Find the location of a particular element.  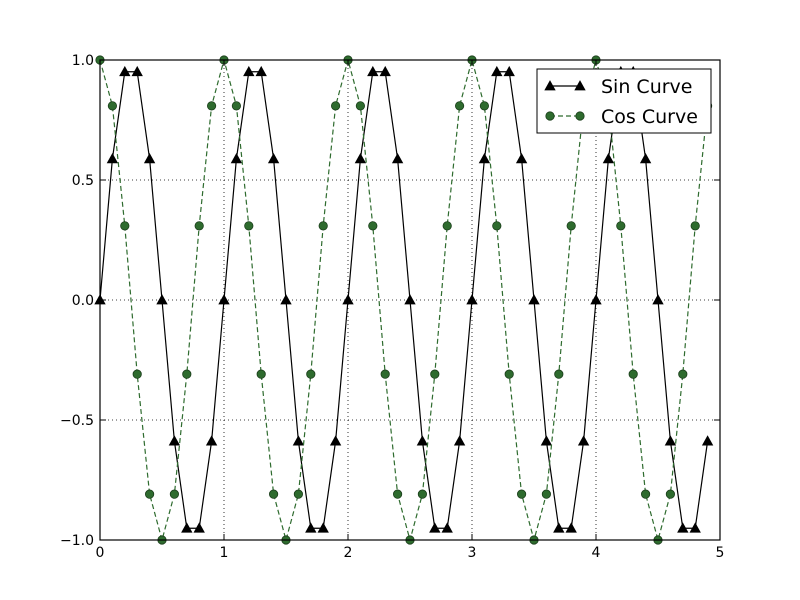

legend-label: Cos Curve is located at coordinates (649, 117).